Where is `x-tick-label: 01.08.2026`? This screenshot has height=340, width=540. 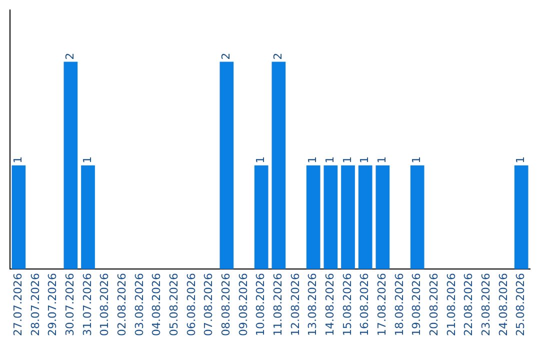 x-tick-label: 01.08.2026 is located at coordinates (105, 304).